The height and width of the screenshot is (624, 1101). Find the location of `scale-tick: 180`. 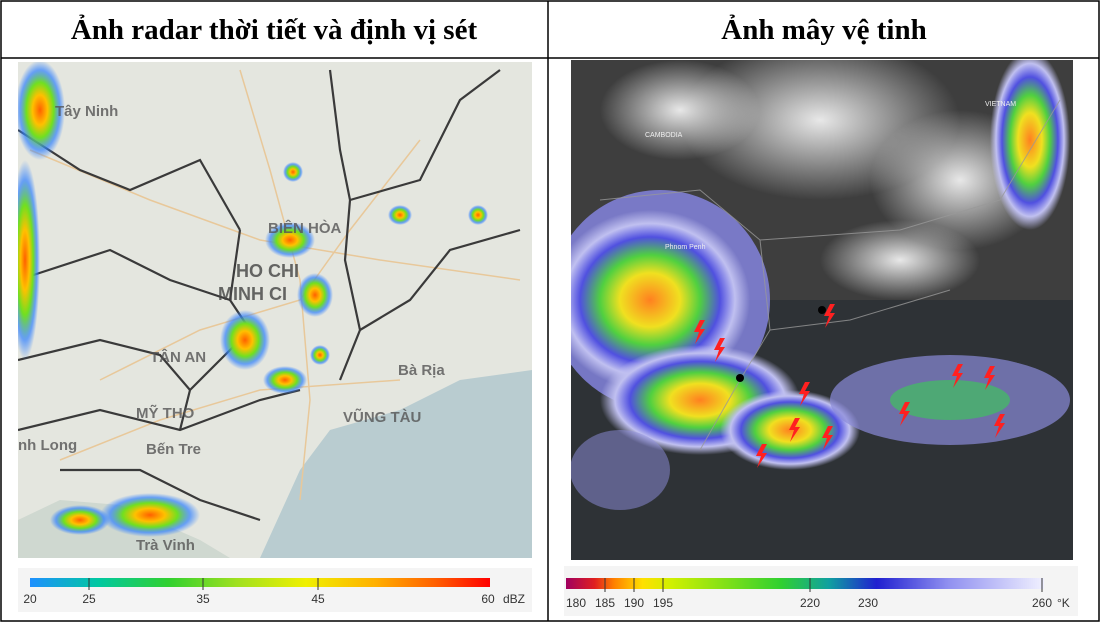

scale-tick: 180 is located at coordinates (576, 603).